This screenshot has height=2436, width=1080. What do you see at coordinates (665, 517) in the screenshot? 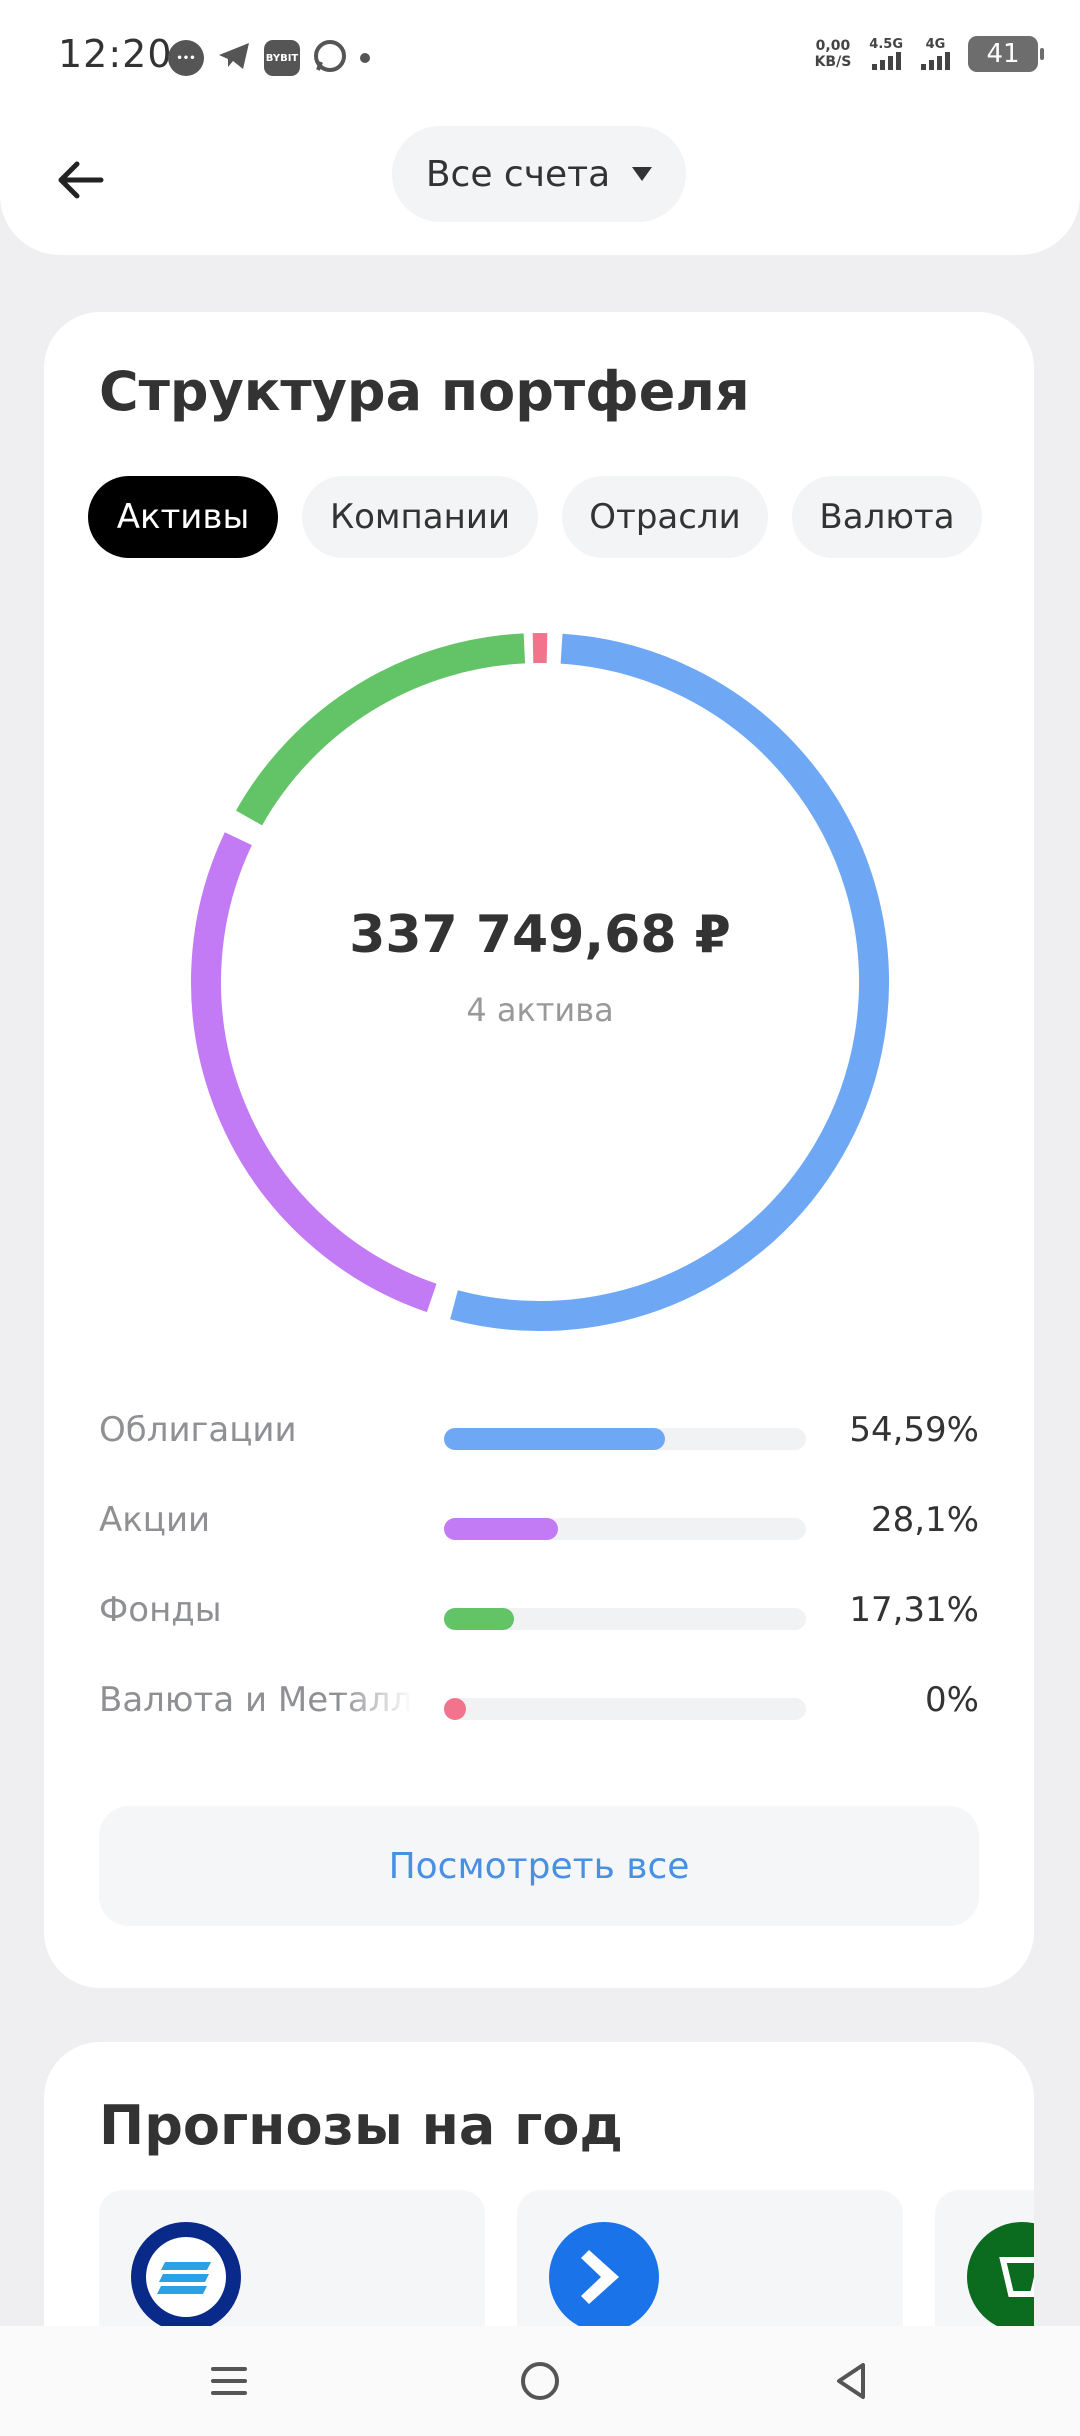
I see `tab-industries: Отрасли` at bounding box center [665, 517].